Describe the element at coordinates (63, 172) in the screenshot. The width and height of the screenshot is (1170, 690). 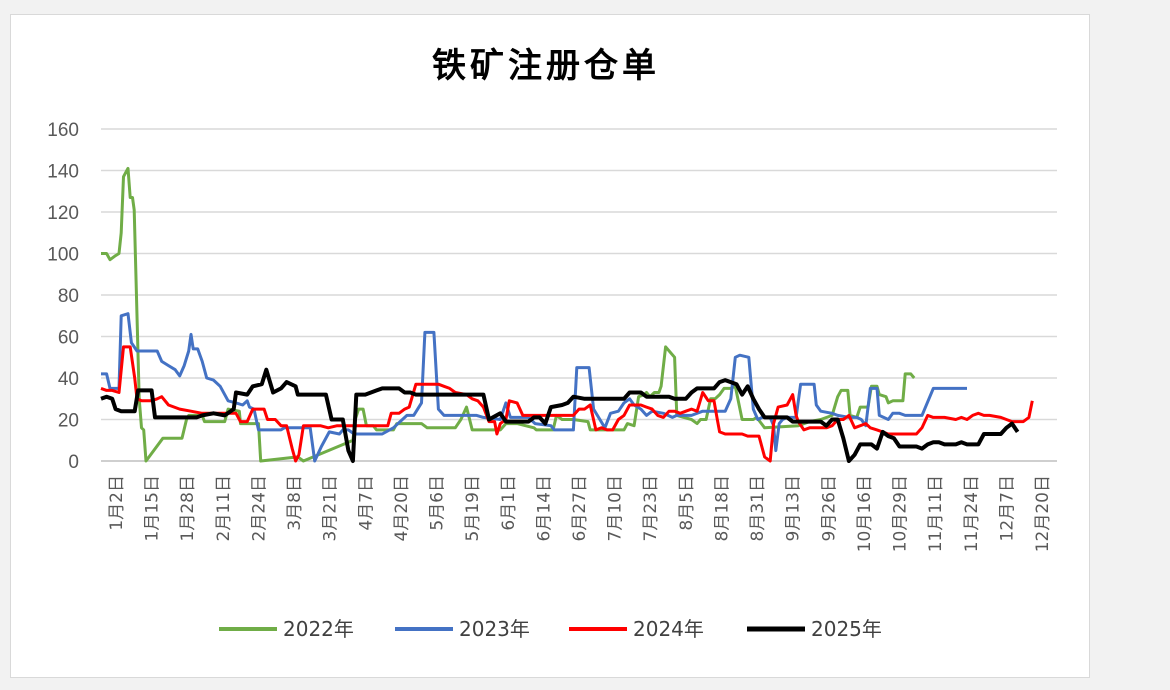
I see `y-tick-label: 140` at that location.